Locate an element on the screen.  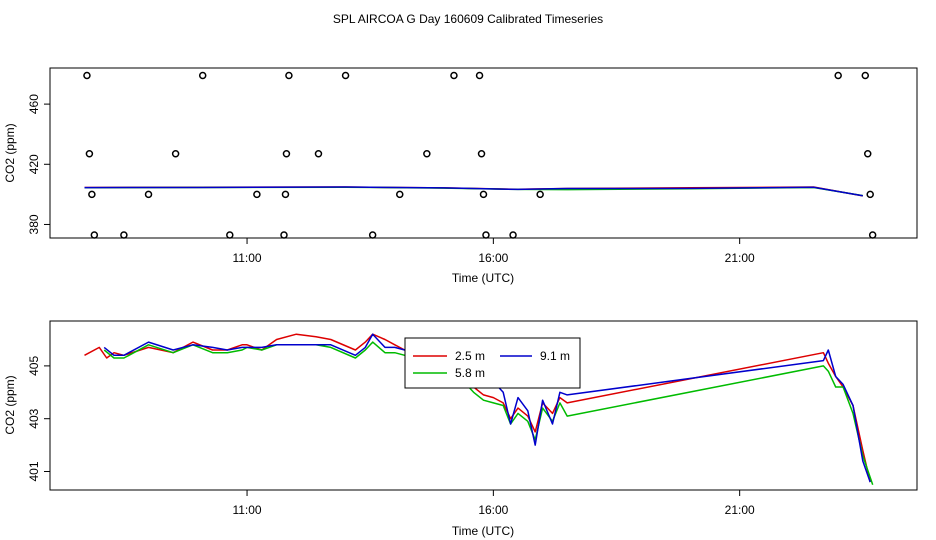
legend-label-5-8m: 5.8 m is located at coordinates (470, 373).